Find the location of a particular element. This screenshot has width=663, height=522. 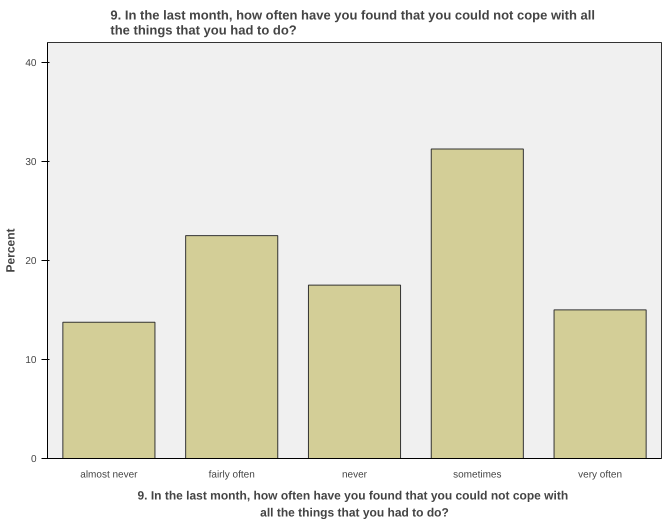

y-tick-label: 40 is located at coordinates (31, 63).